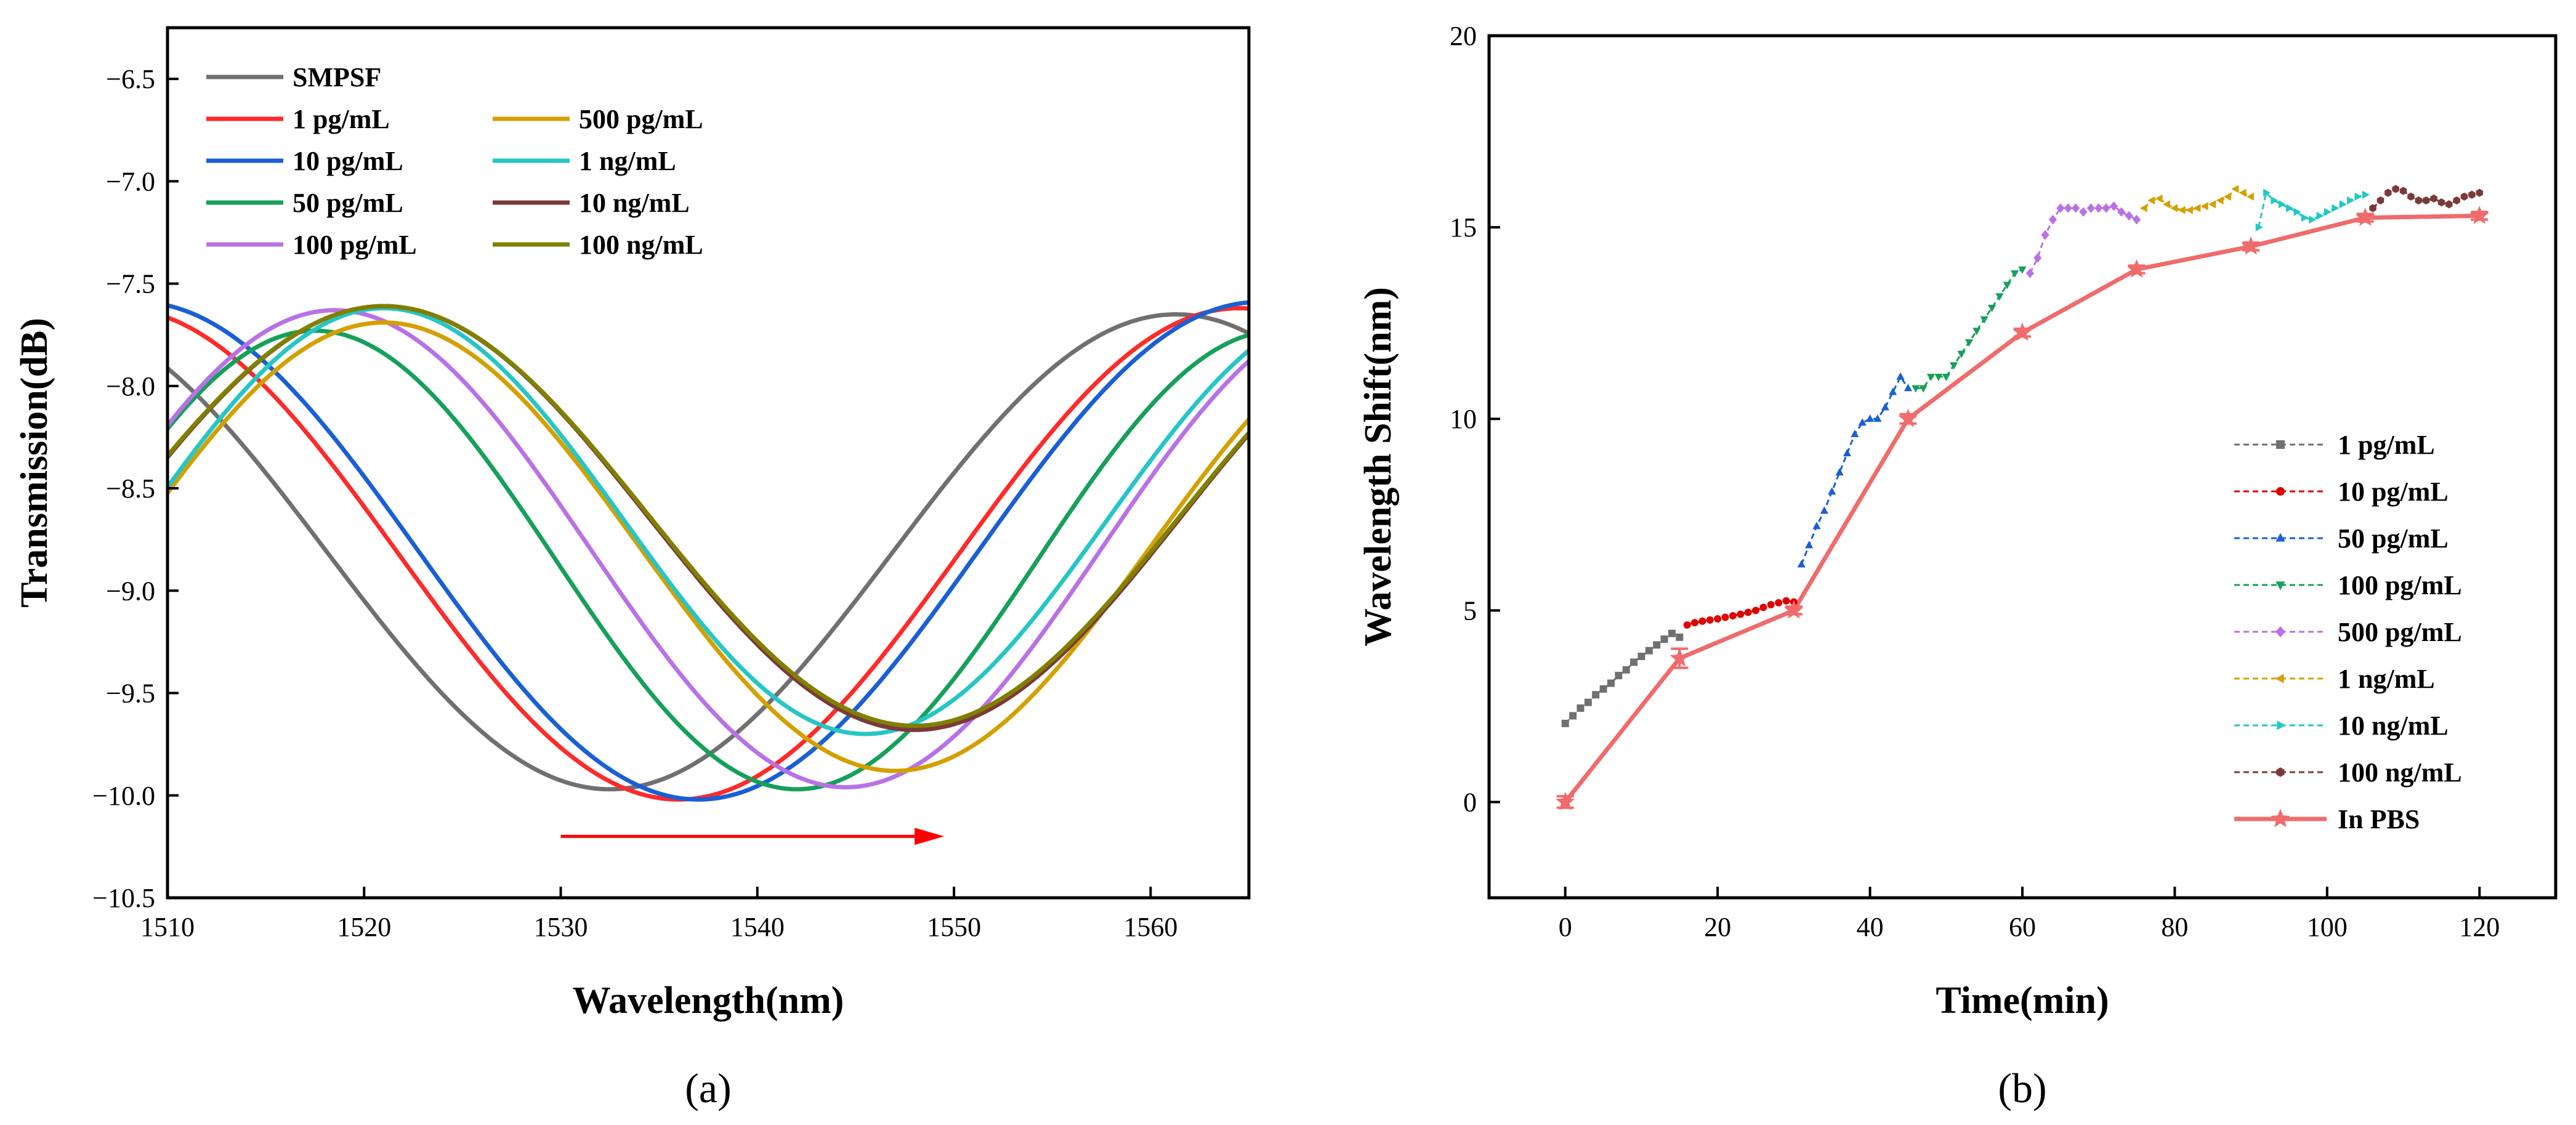 This screenshot has width=2576, height=1125. What do you see at coordinates (1463, 228) in the screenshot?
I see `panel-b-y-tick-label: 15` at bounding box center [1463, 228].